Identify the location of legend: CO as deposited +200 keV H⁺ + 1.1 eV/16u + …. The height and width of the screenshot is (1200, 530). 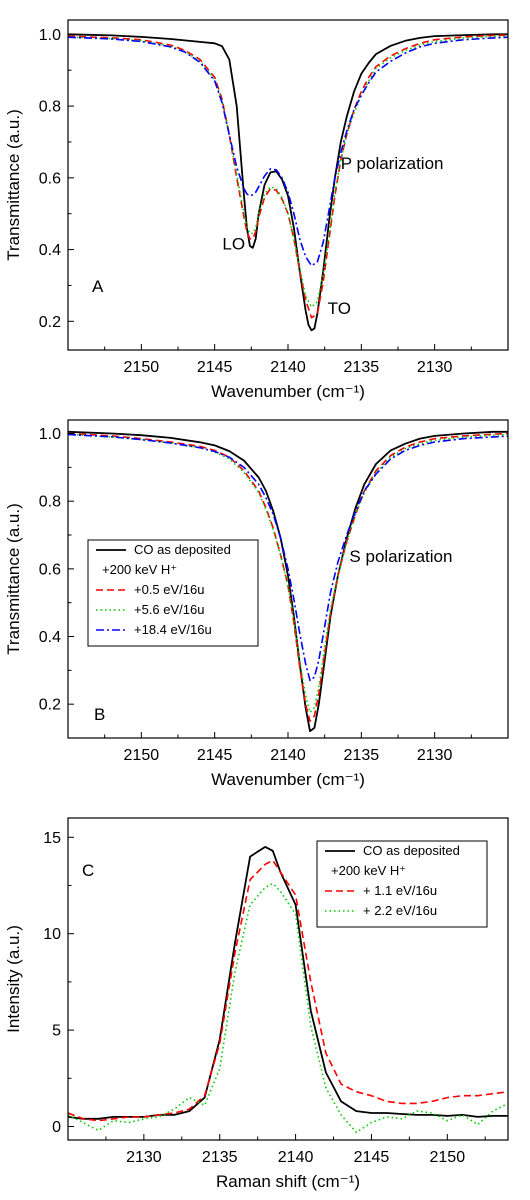
(402, 884).